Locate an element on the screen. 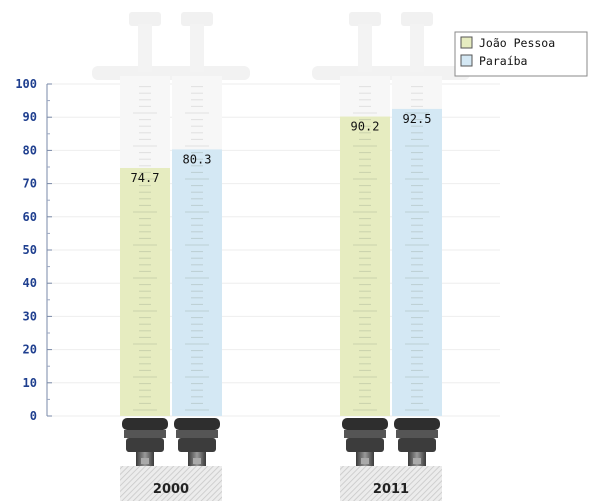 The height and width of the screenshot is (501, 590). y-tick-label: 20 is located at coordinates (30, 350).